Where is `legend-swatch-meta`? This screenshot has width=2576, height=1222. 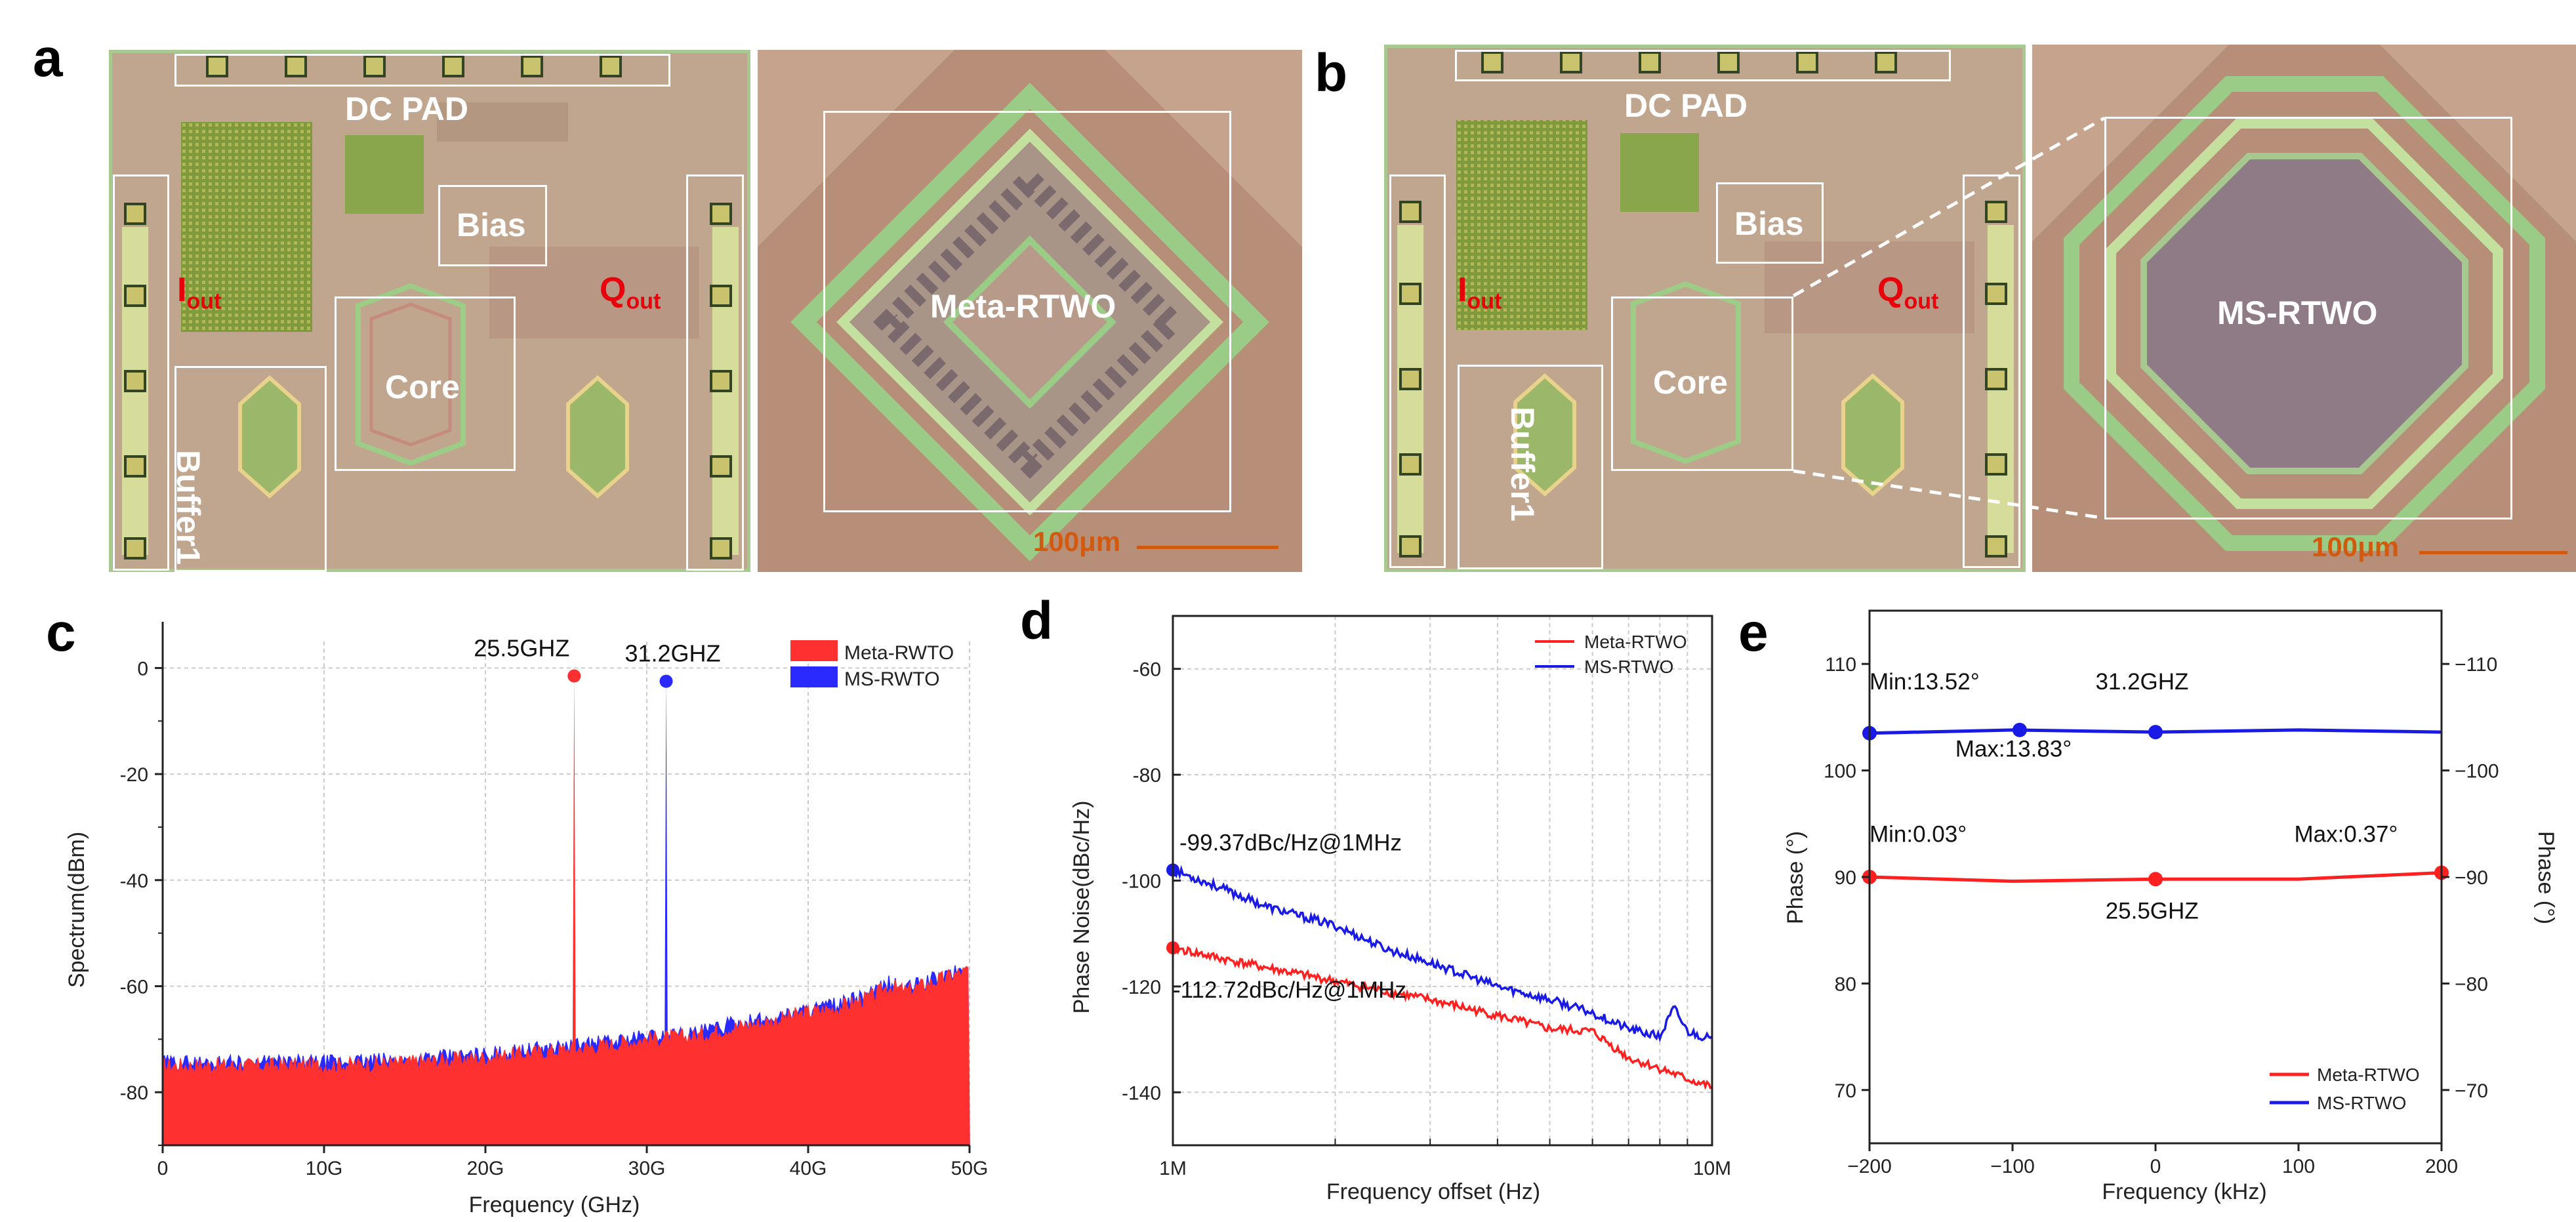 legend-swatch-meta is located at coordinates (814, 650).